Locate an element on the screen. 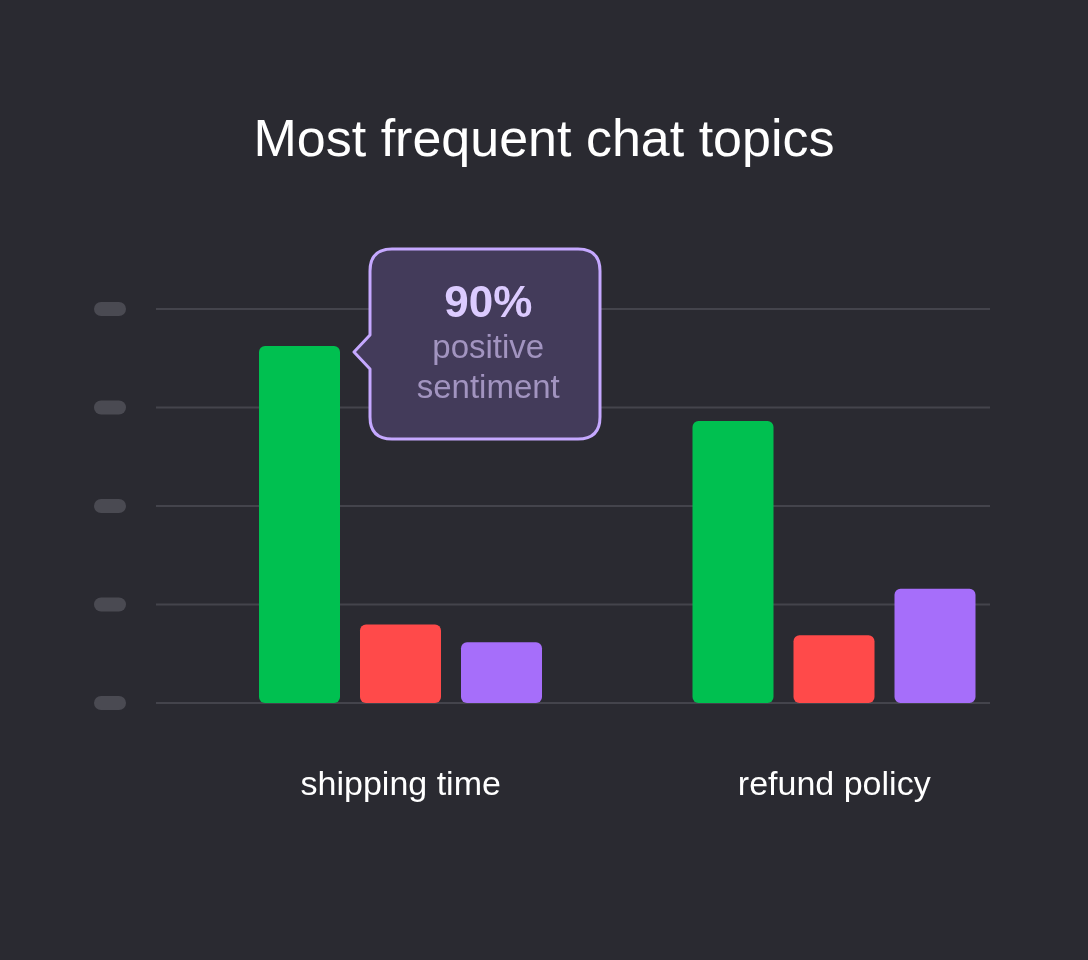  annotation: 90% positive sentiment is located at coordinates (488, 342).